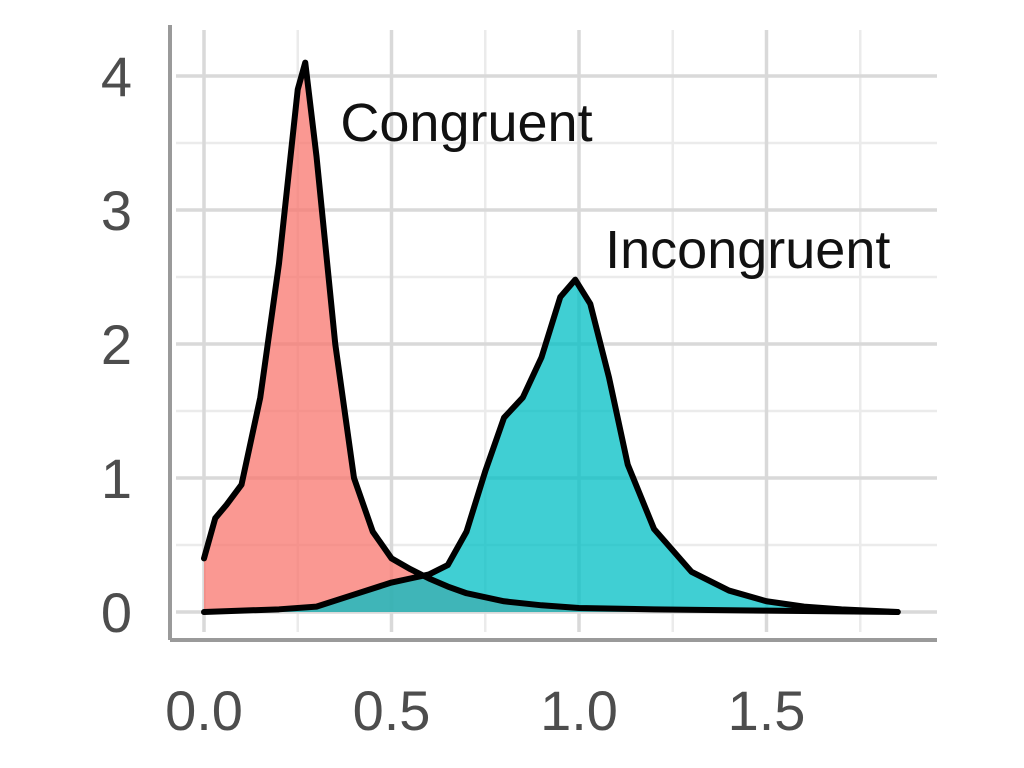 This screenshot has height=768, width=1024. Describe the element at coordinates (747, 250) in the screenshot. I see `series-label-incongruent: Incongruent` at that location.